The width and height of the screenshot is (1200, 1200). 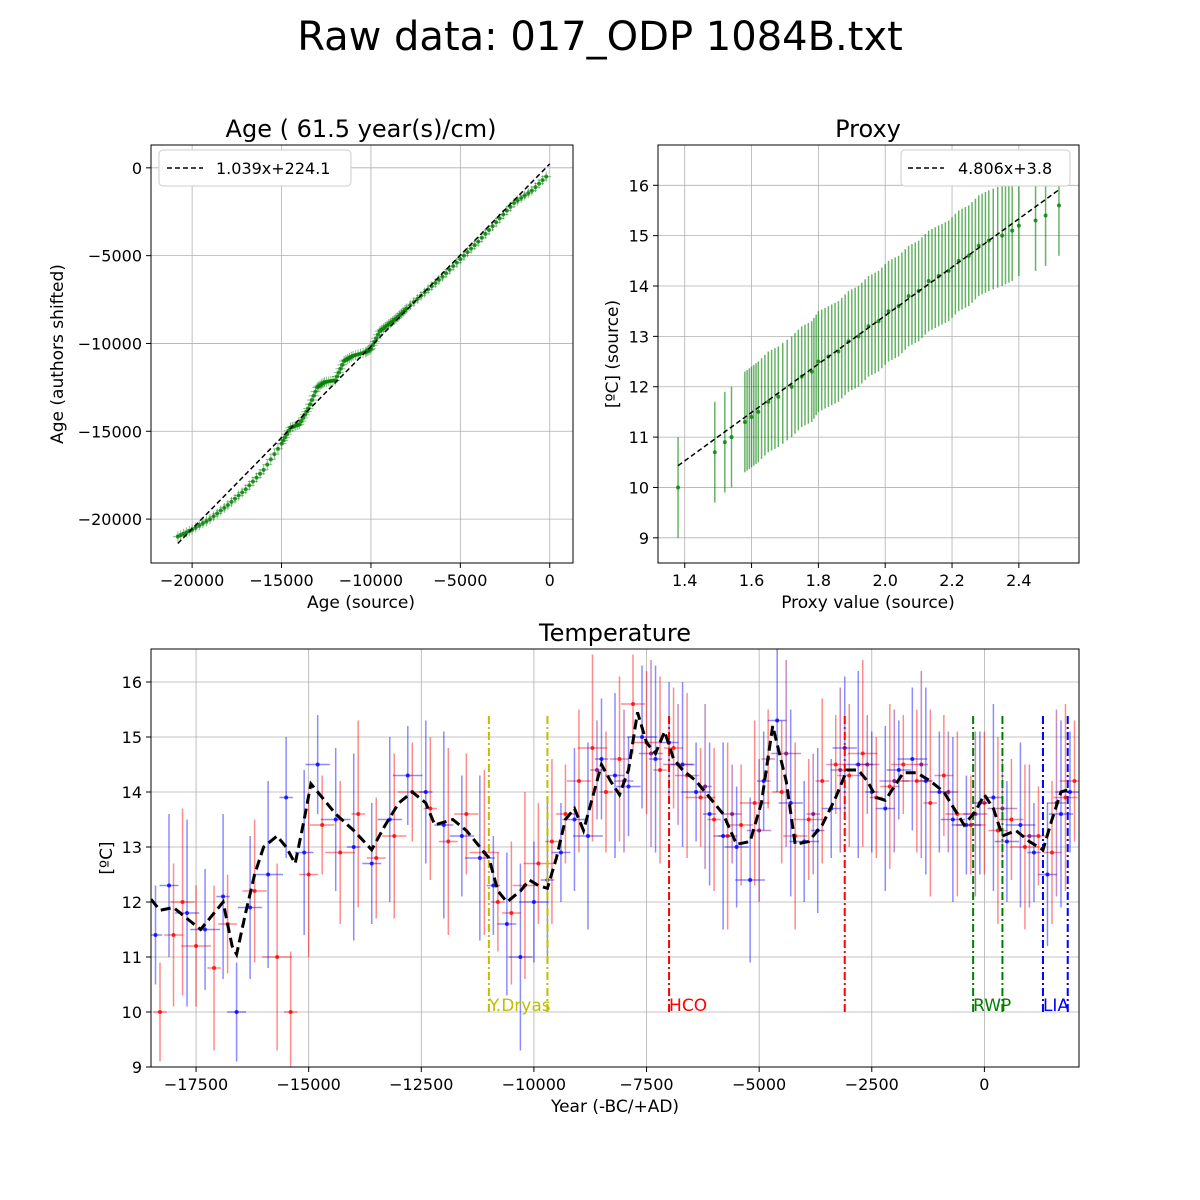 What do you see at coordinates (137, 168) in the screenshot?
I see `age-ytick-label: 0` at bounding box center [137, 168].